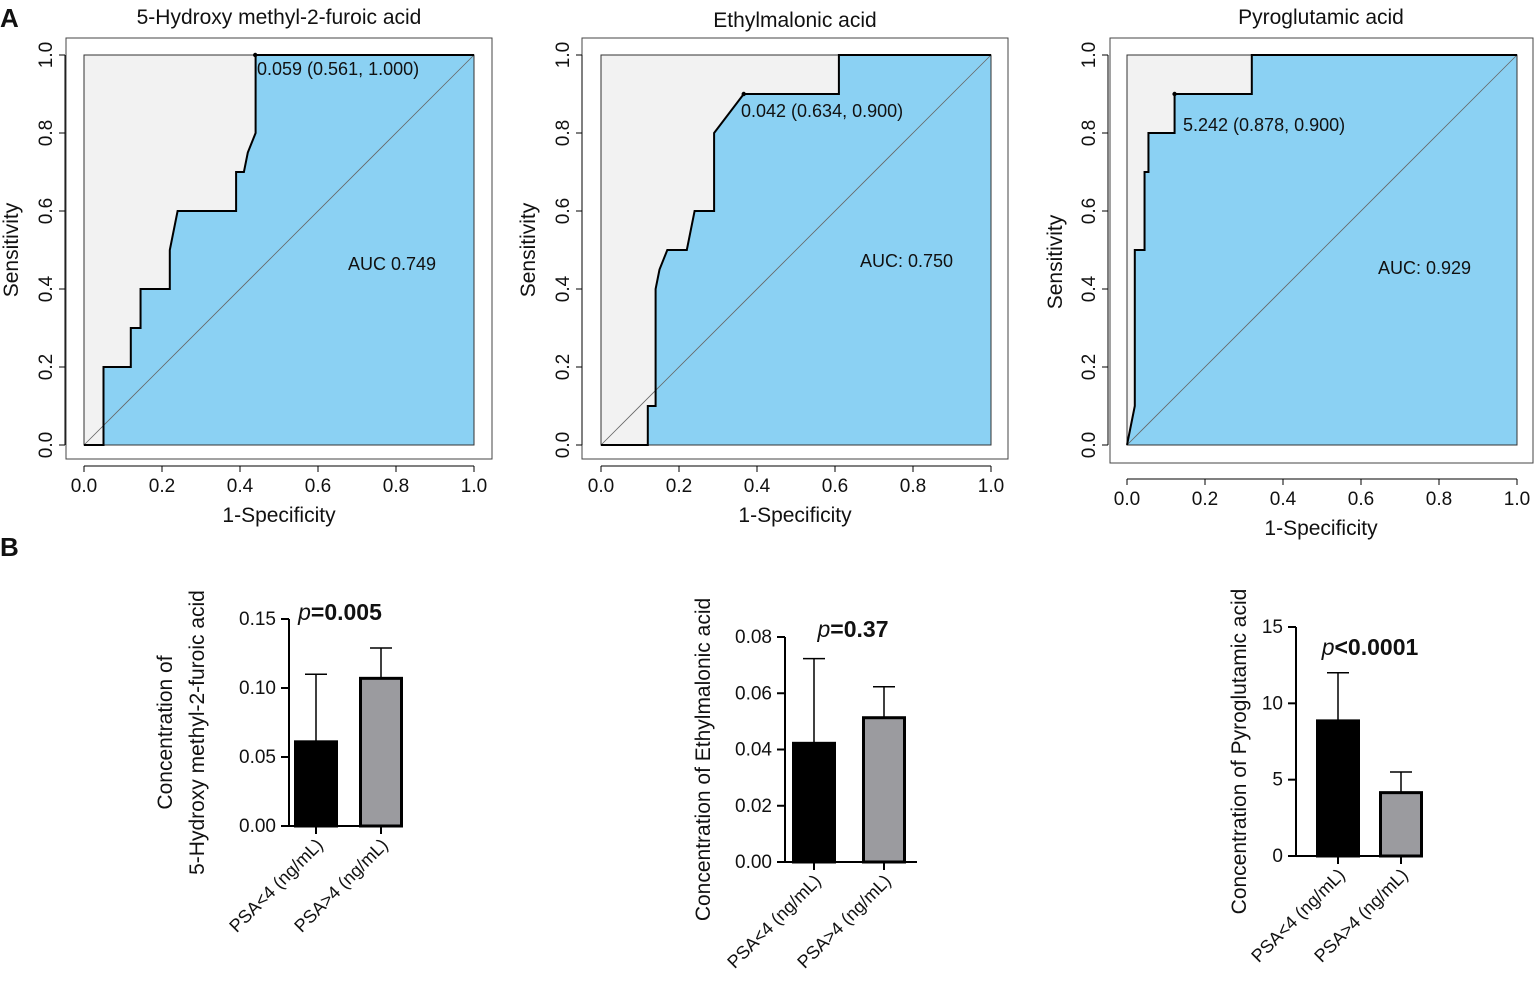  What do you see at coordinates (906, 261) in the screenshot?
I see `roc-auc-label: AUC: 0.750` at bounding box center [906, 261].